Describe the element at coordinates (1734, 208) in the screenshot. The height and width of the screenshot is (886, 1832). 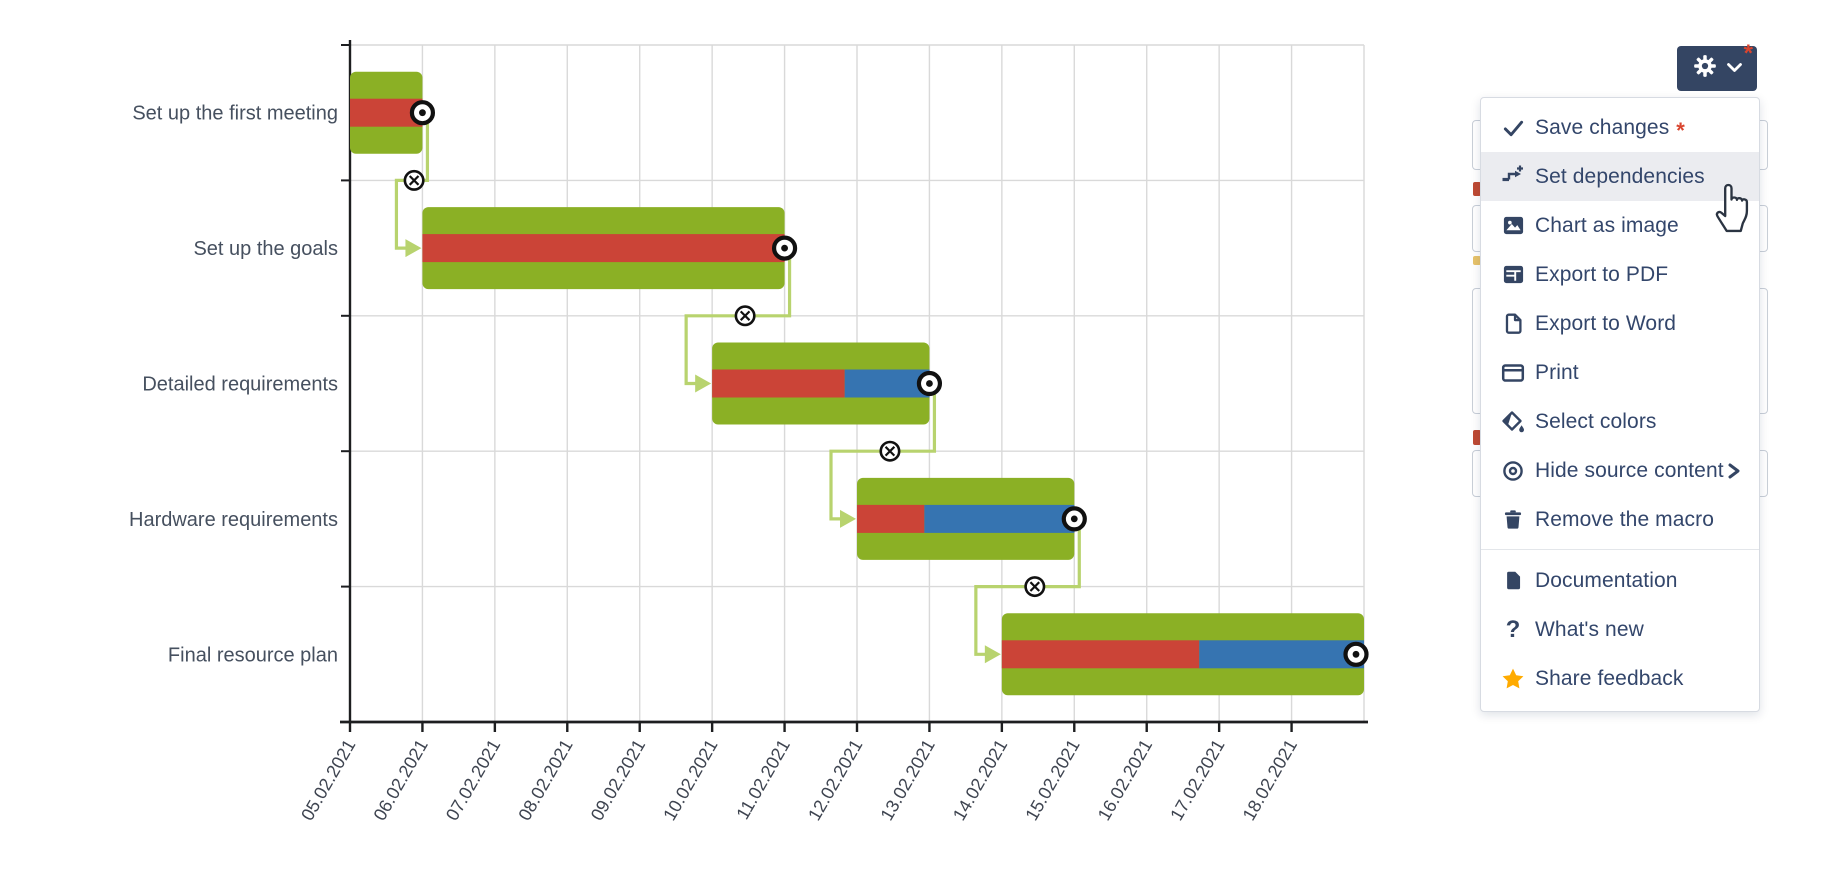
I see `hand-cursor` at that location.